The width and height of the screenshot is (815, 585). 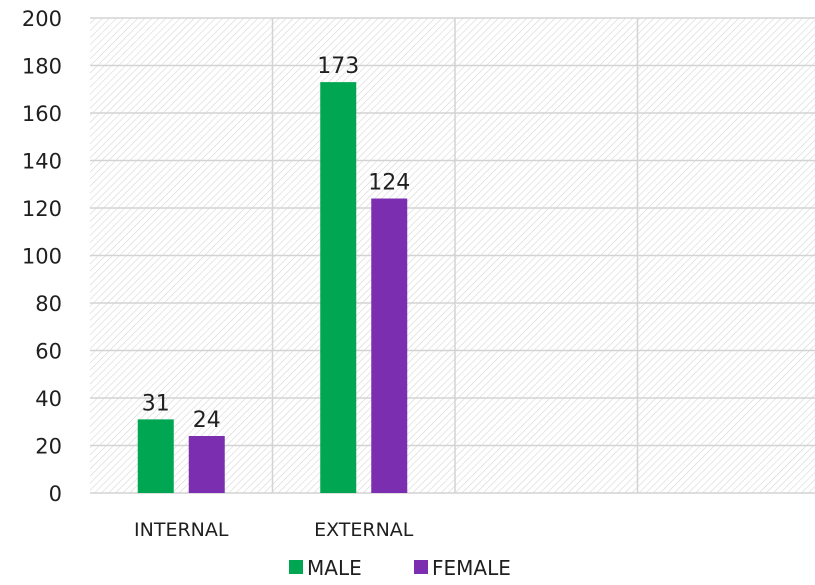 I want to click on y-tick-label: 120, so click(x=42, y=209).